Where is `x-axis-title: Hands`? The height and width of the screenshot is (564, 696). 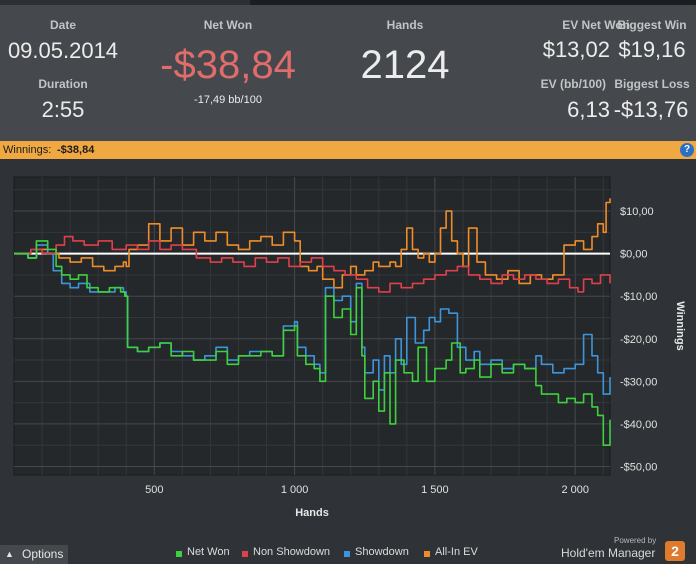
x-axis-title: Hands is located at coordinates (312, 513).